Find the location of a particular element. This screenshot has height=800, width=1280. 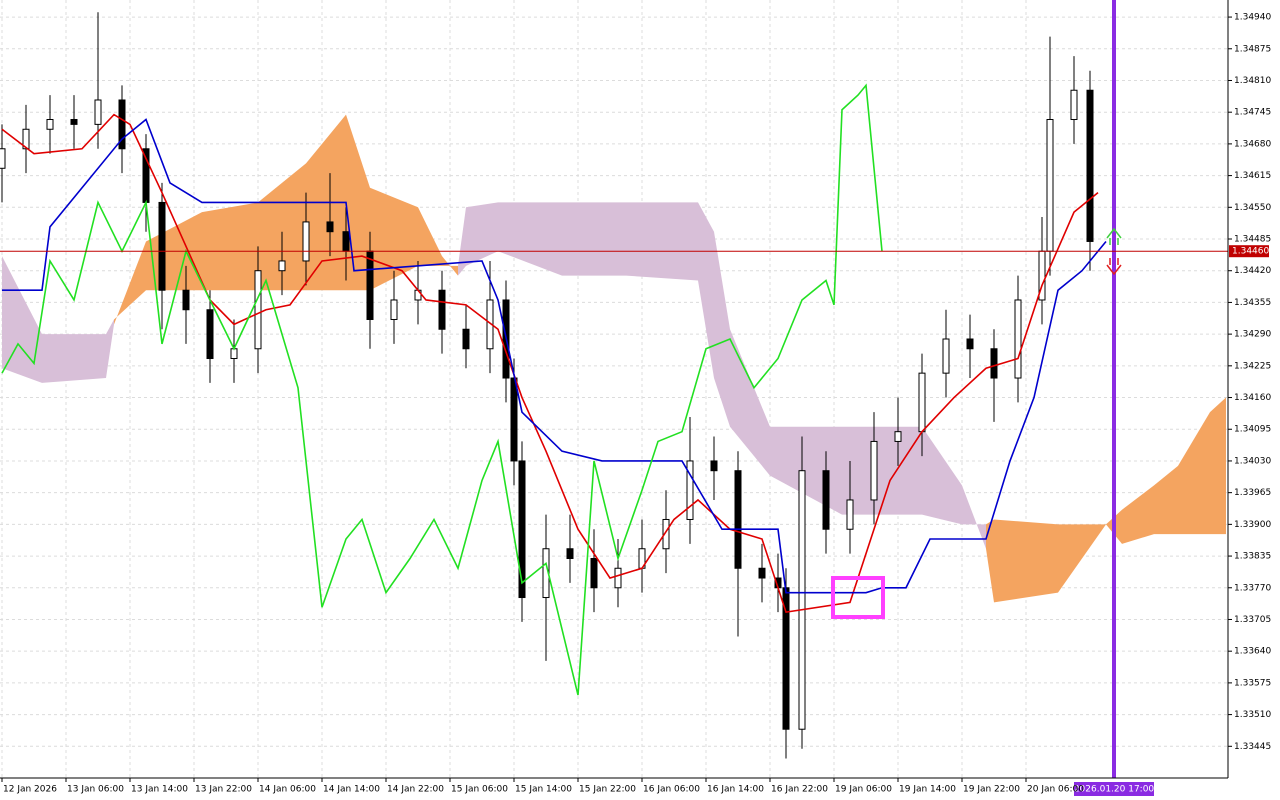

y-tick-label: 1.33705 is located at coordinates (1252, 620).